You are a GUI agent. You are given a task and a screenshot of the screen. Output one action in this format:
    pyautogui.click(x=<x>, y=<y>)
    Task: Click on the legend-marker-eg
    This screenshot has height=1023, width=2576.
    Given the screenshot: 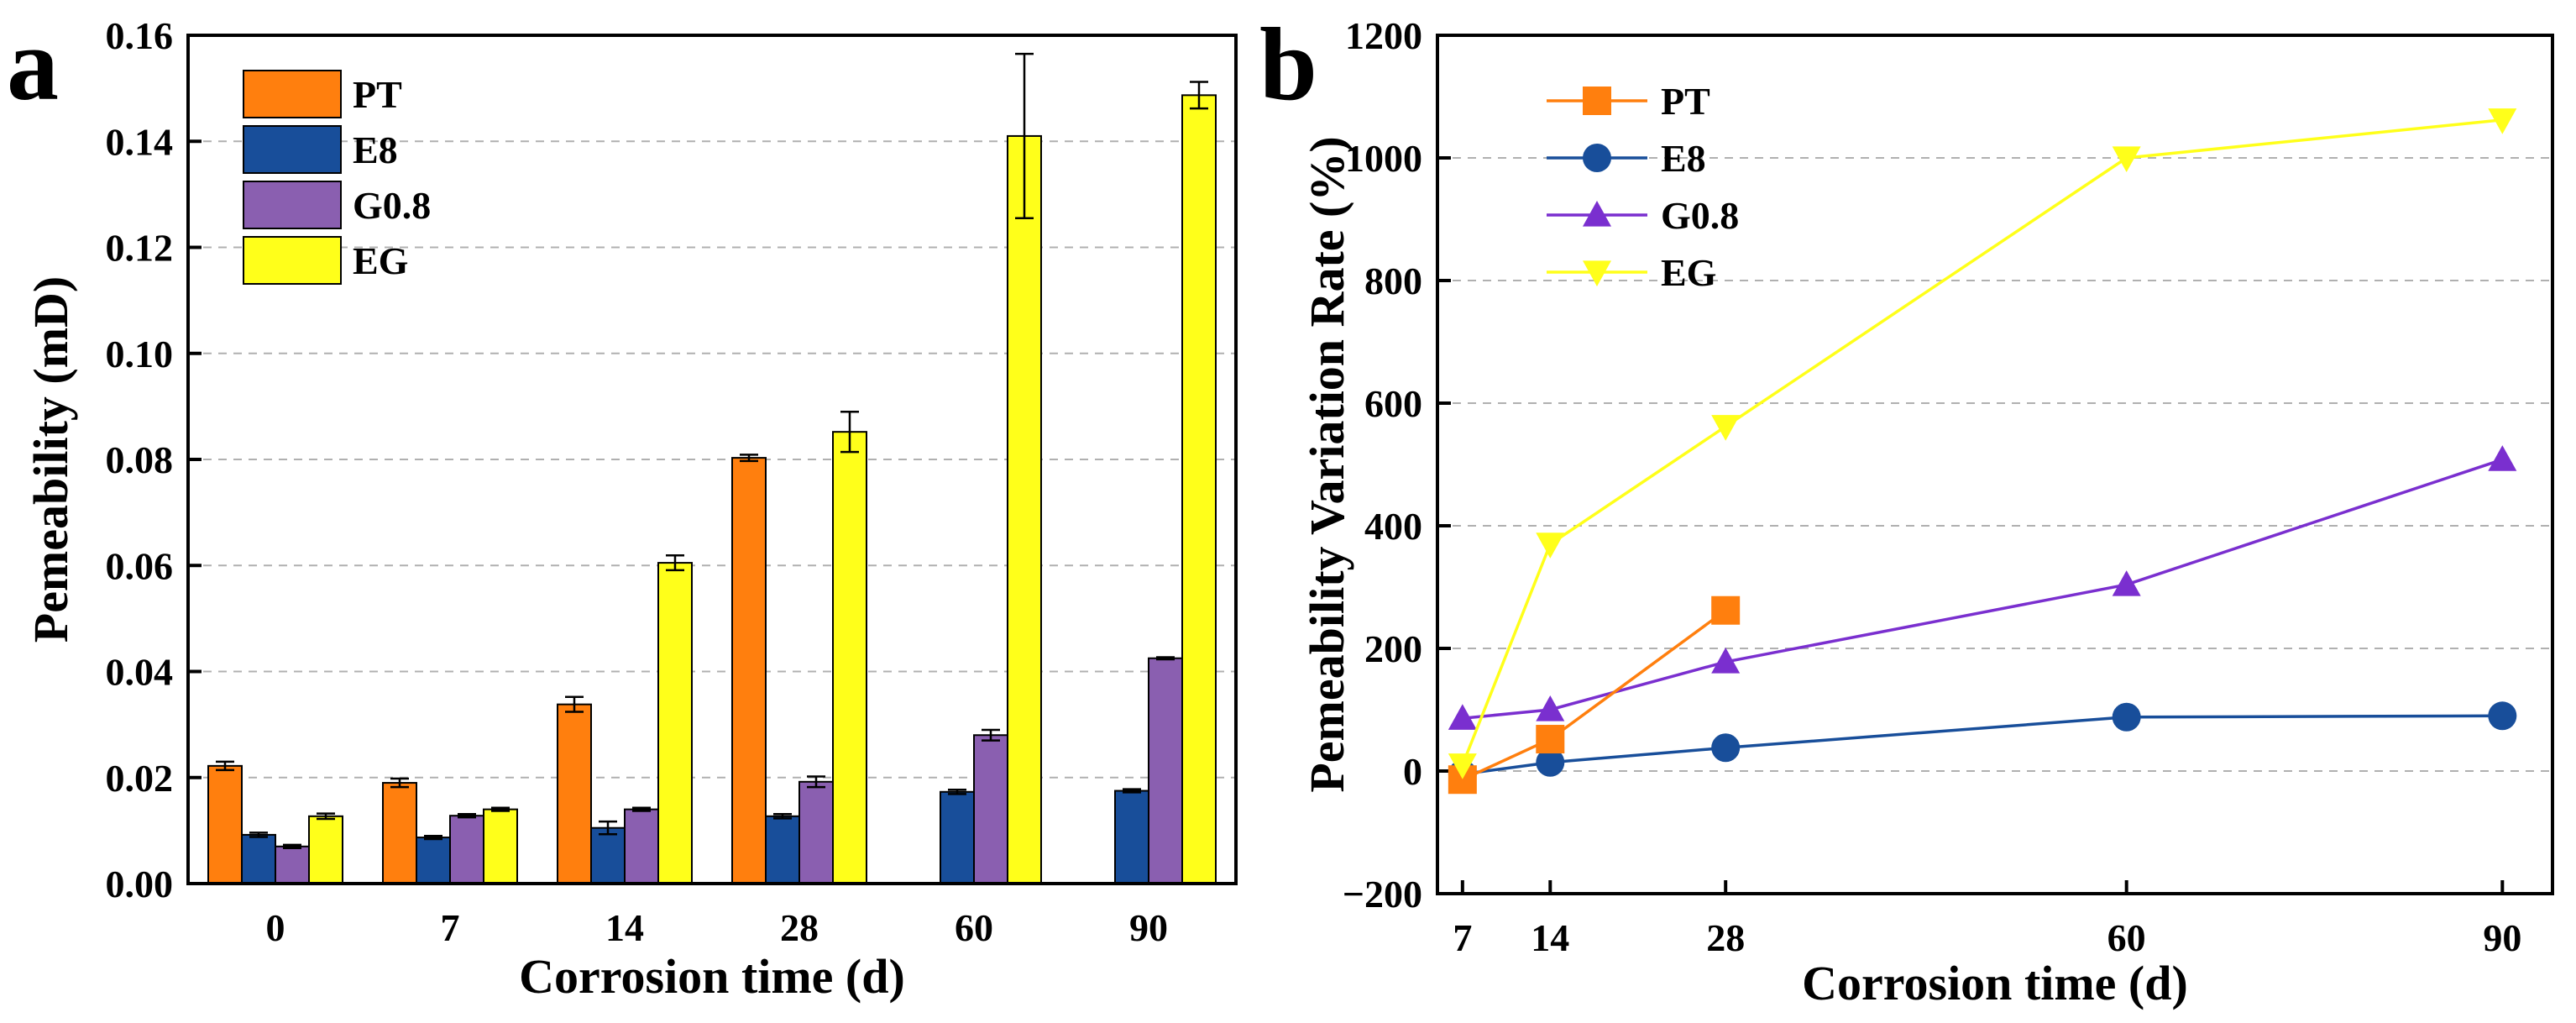 What is the action you would take?
    pyautogui.click(x=1597, y=273)
    